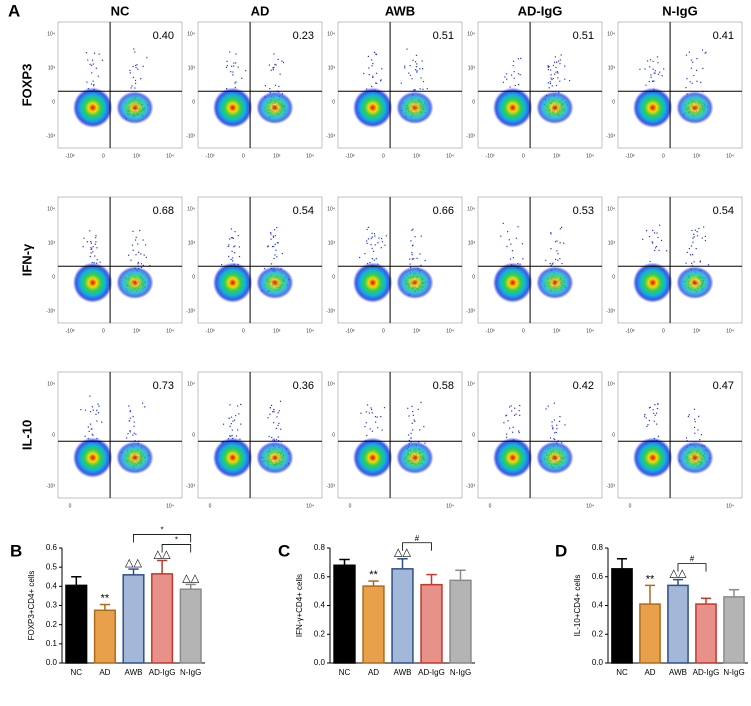 The height and width of the screenshot is (706, 751). What do you see at coordinates (52, 566) in the screenshot?
I see `y-tick-label: 0.5` at bounding box center [52, 566].